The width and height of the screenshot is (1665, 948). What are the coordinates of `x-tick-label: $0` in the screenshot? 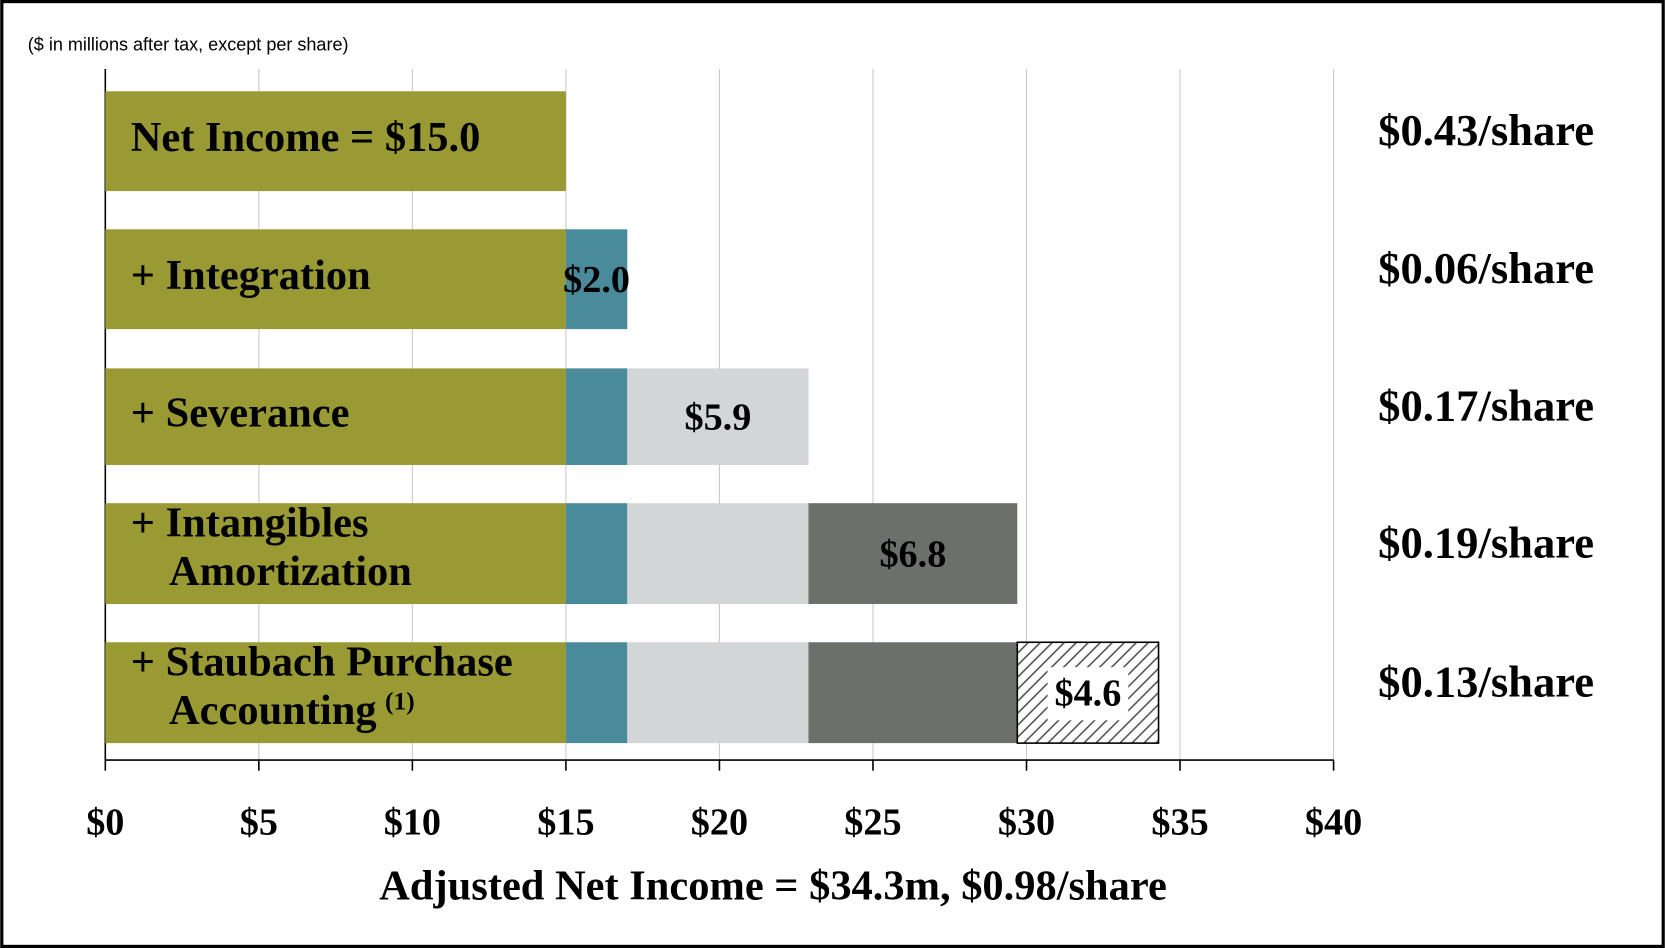 It's located at (105, 823).